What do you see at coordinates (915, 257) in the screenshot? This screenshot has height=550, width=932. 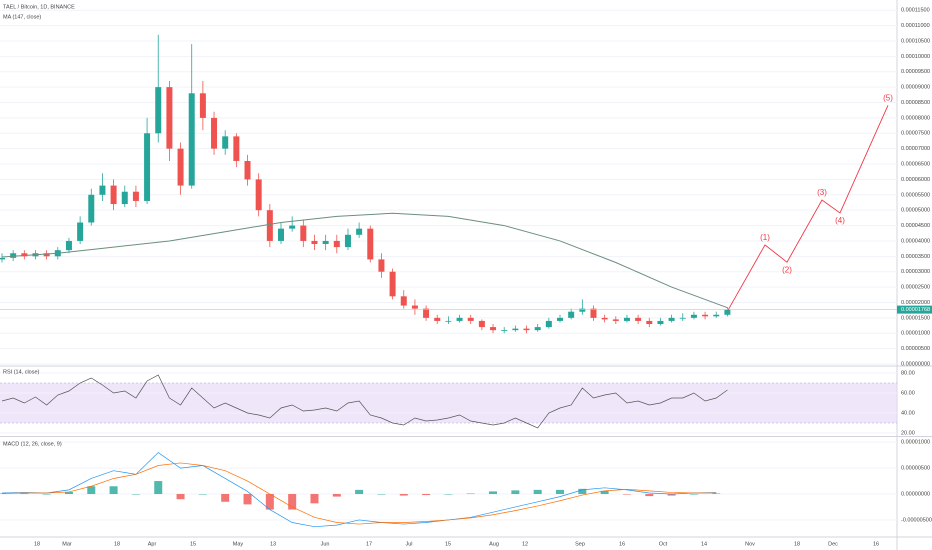 I see `y-tick-label: 0.00003500` at bounding box center [915, 257].